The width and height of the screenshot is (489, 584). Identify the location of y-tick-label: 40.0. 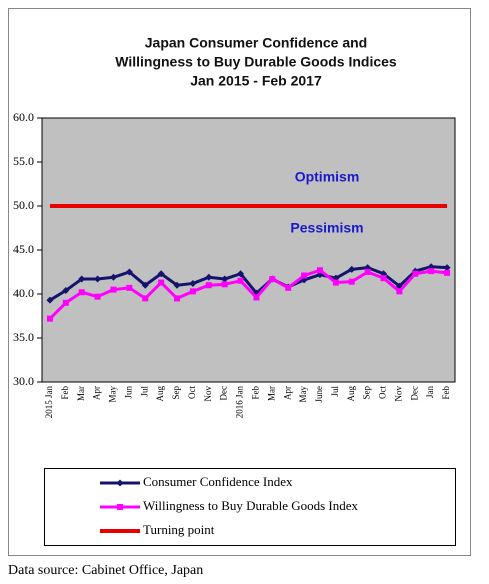
(23, 293).